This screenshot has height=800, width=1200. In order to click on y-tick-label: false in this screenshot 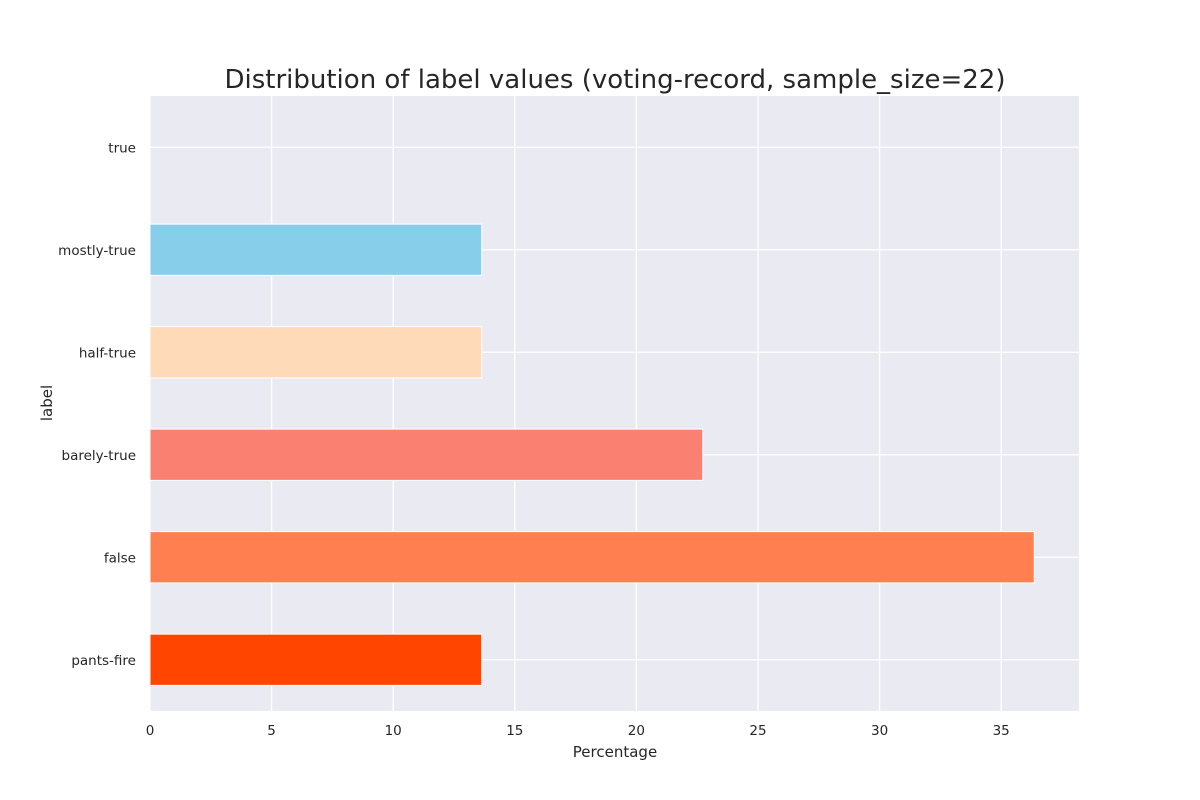, I will do `click(120, 558)`.